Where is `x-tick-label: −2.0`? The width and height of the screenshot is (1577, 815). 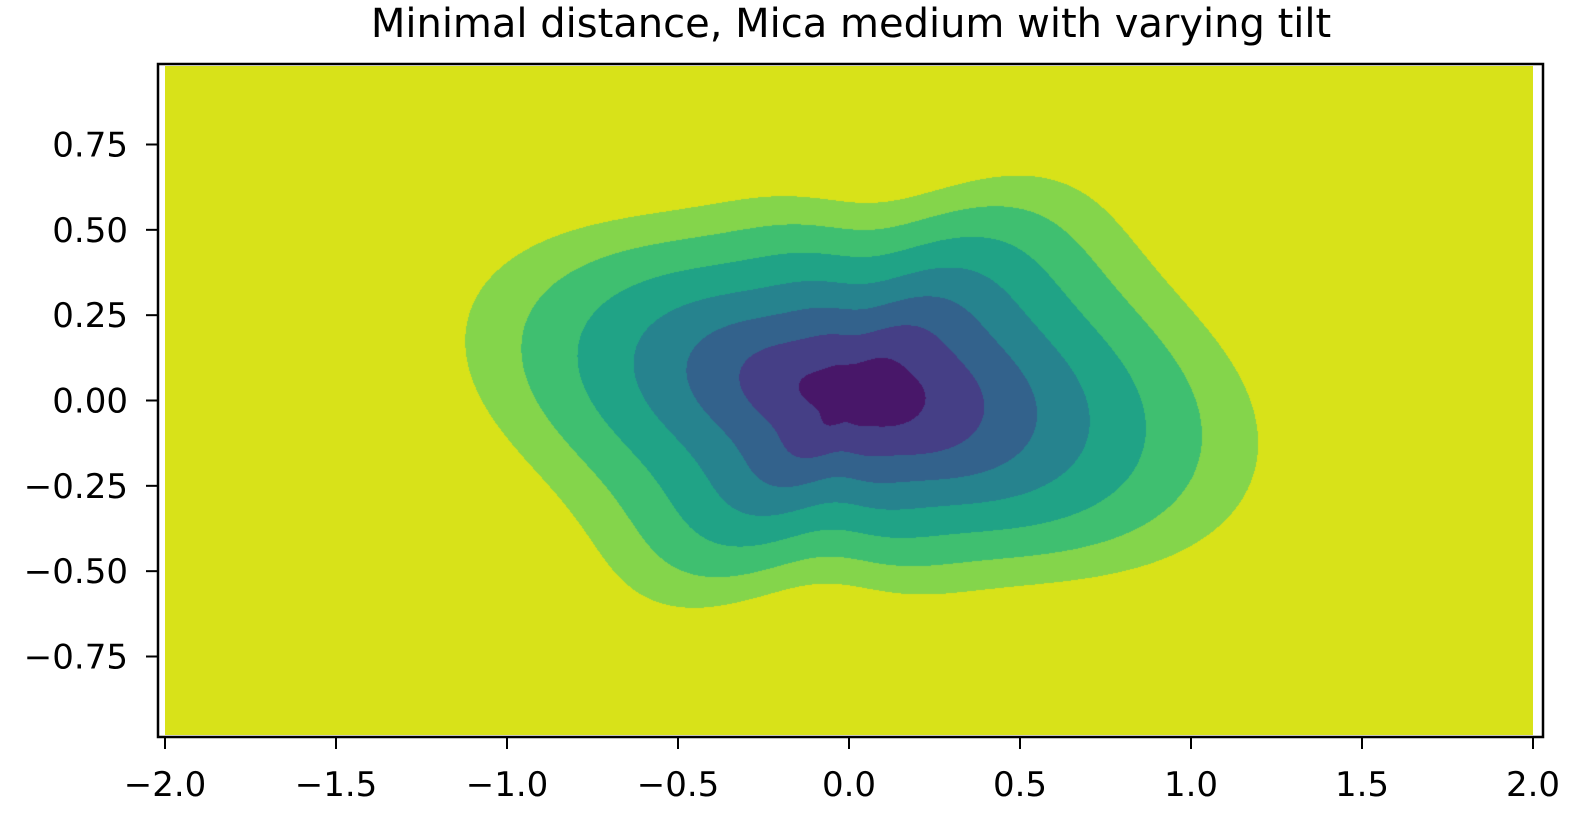 x-tick-label: −2.0 is located at coordinates (165, 785).